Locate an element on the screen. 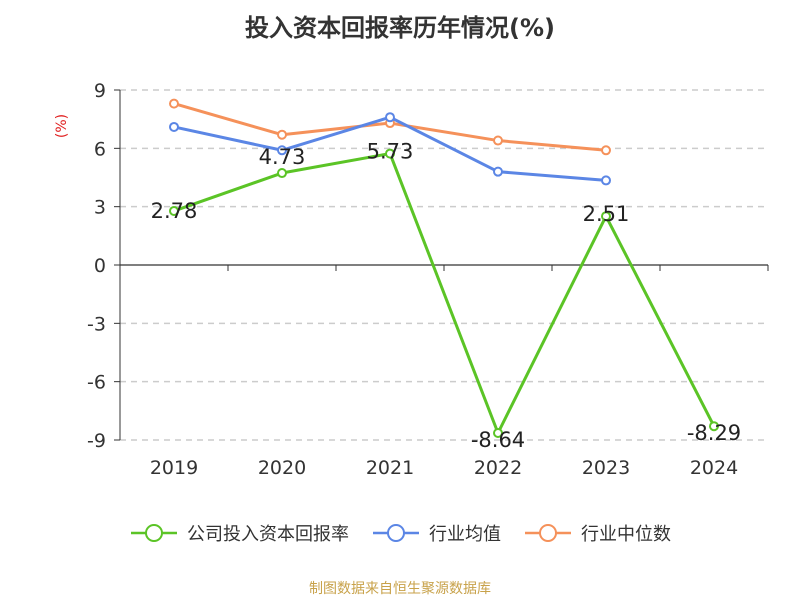 This screenshot has width=800, height=600. data-label: 2.51 is located at coordinates (606, 214).